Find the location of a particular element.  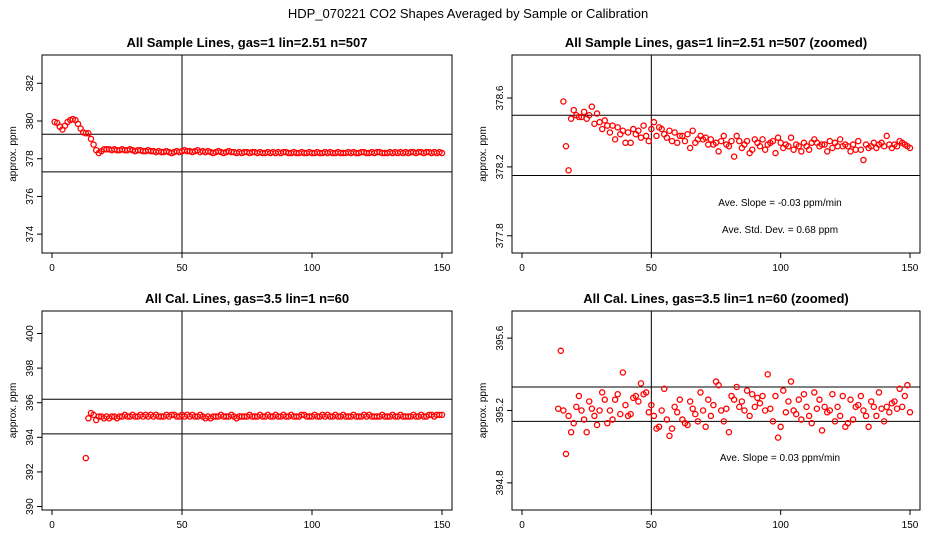

annotation-text: Ave. Slope = -0.03 ppm/min is located at coordinates (780, 203).